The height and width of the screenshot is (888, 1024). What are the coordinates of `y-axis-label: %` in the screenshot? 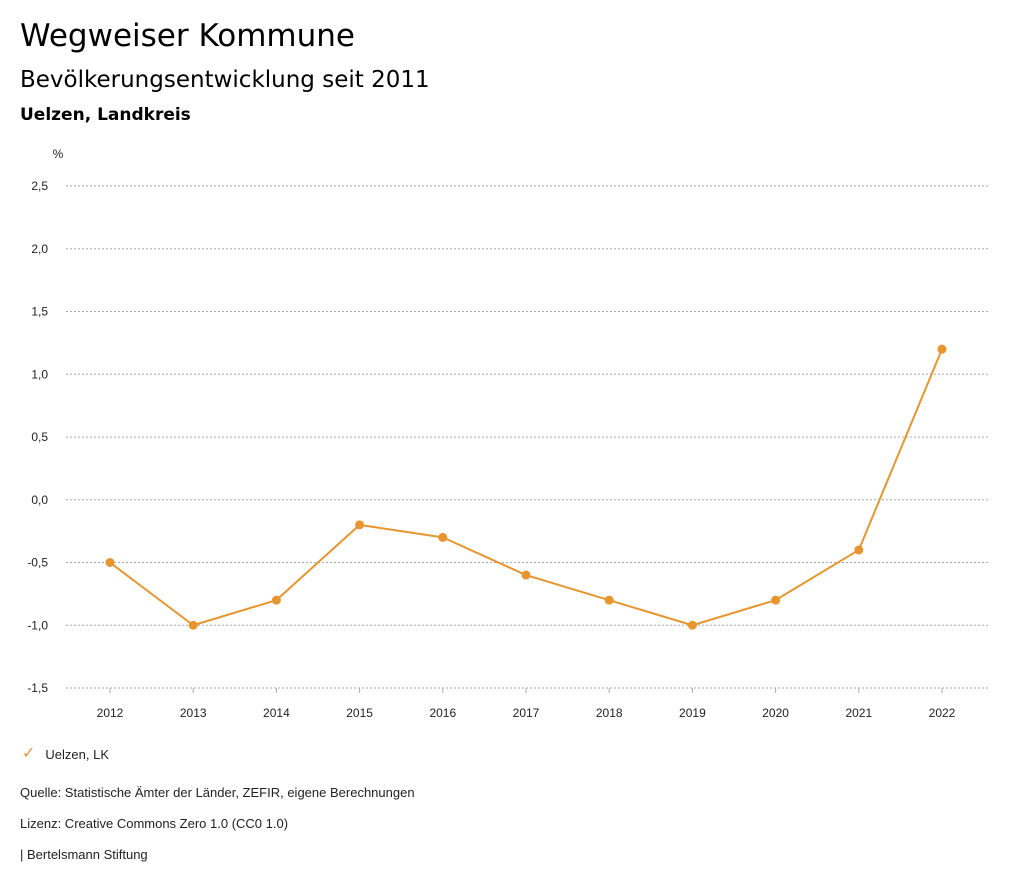 It's located at (58, 154).